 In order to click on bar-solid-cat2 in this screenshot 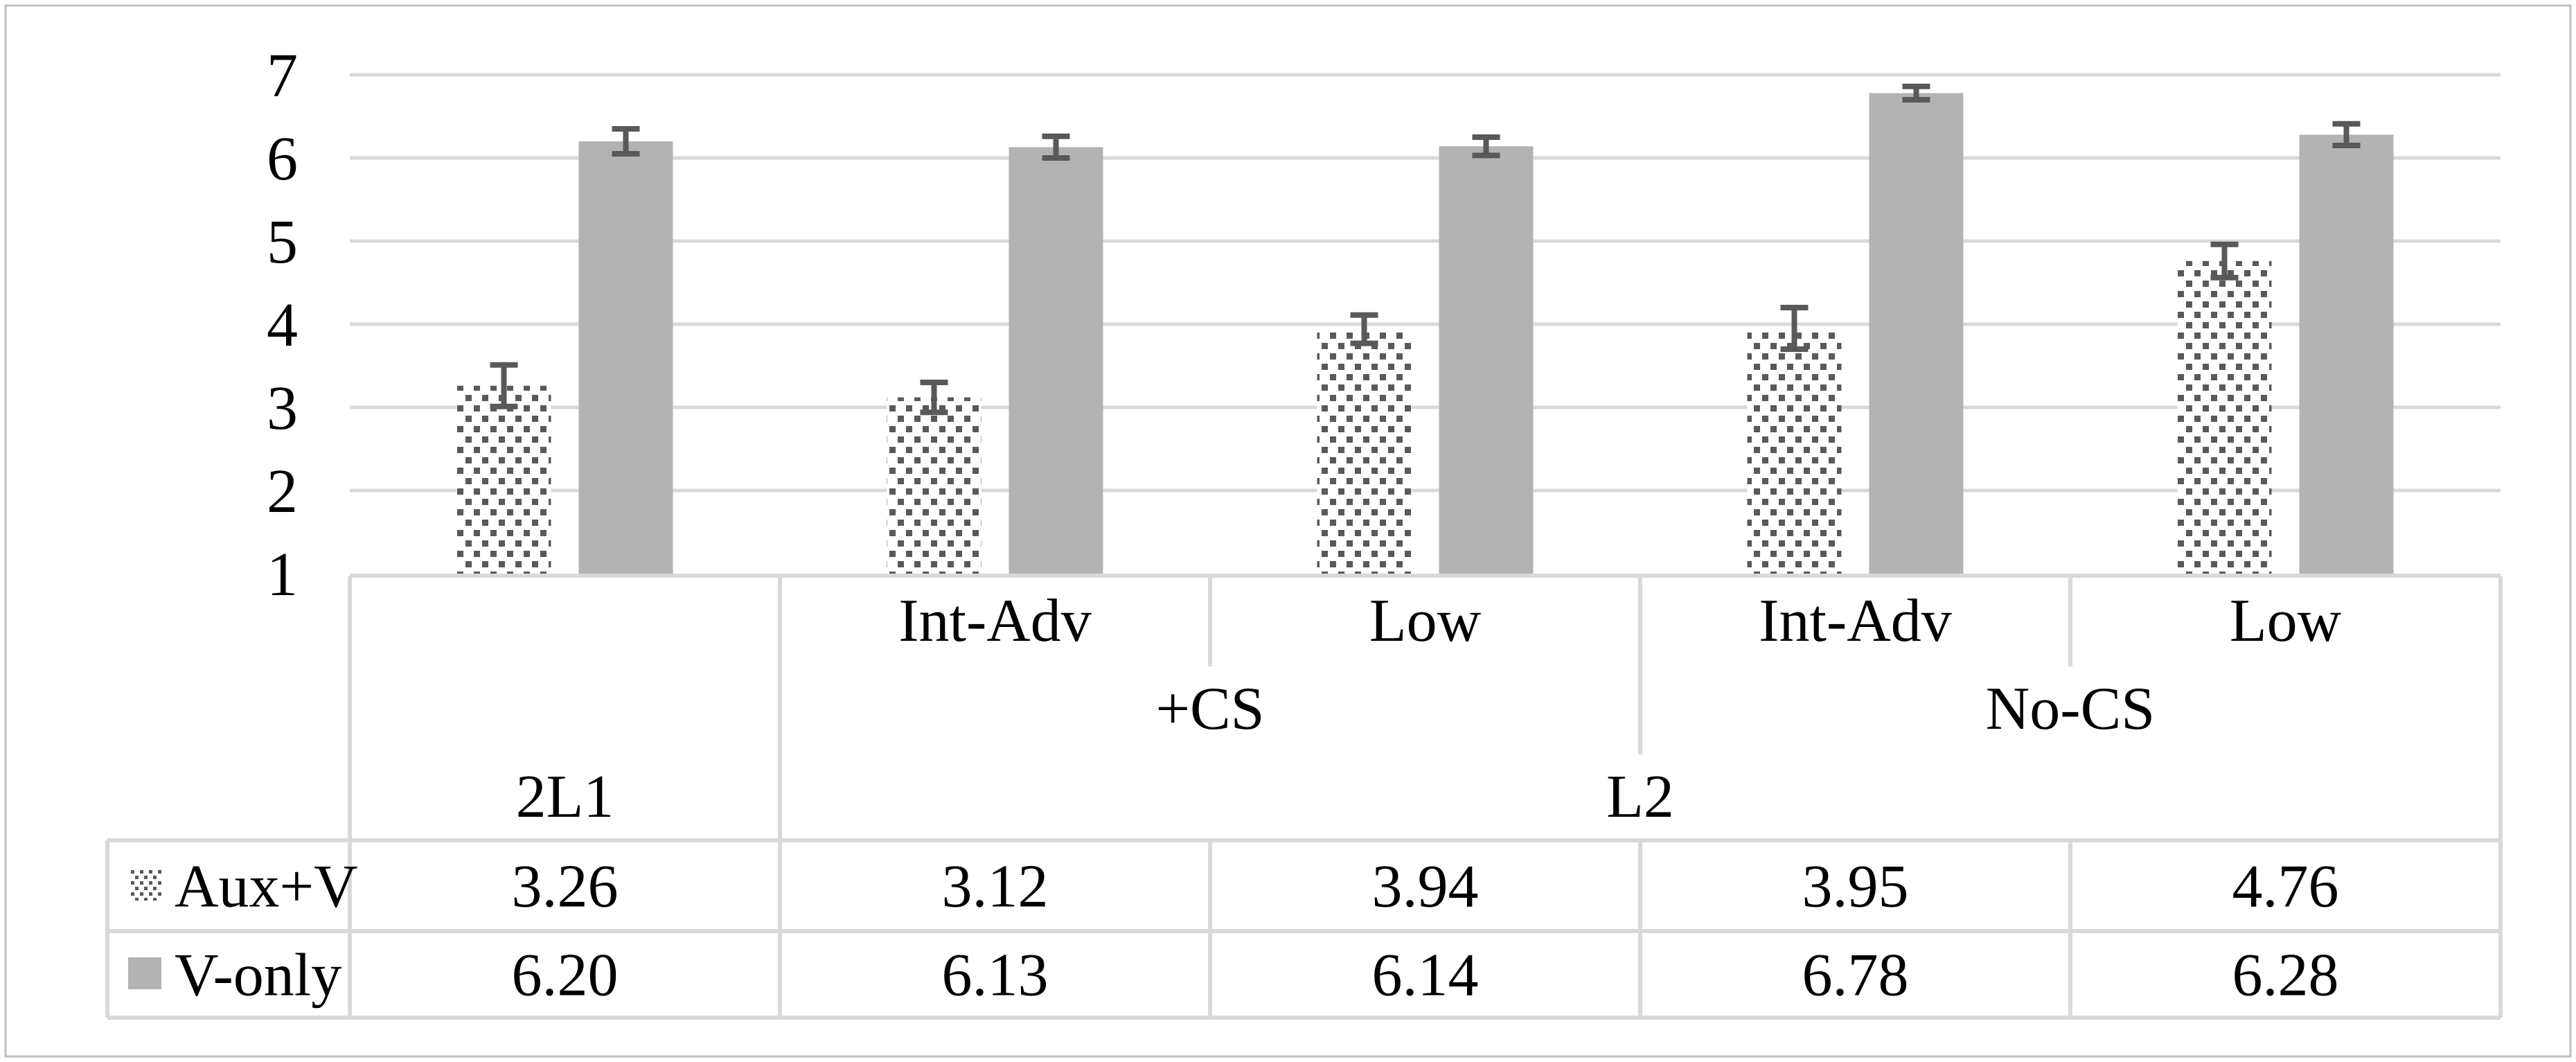, I will do `click(1486, 360)`.